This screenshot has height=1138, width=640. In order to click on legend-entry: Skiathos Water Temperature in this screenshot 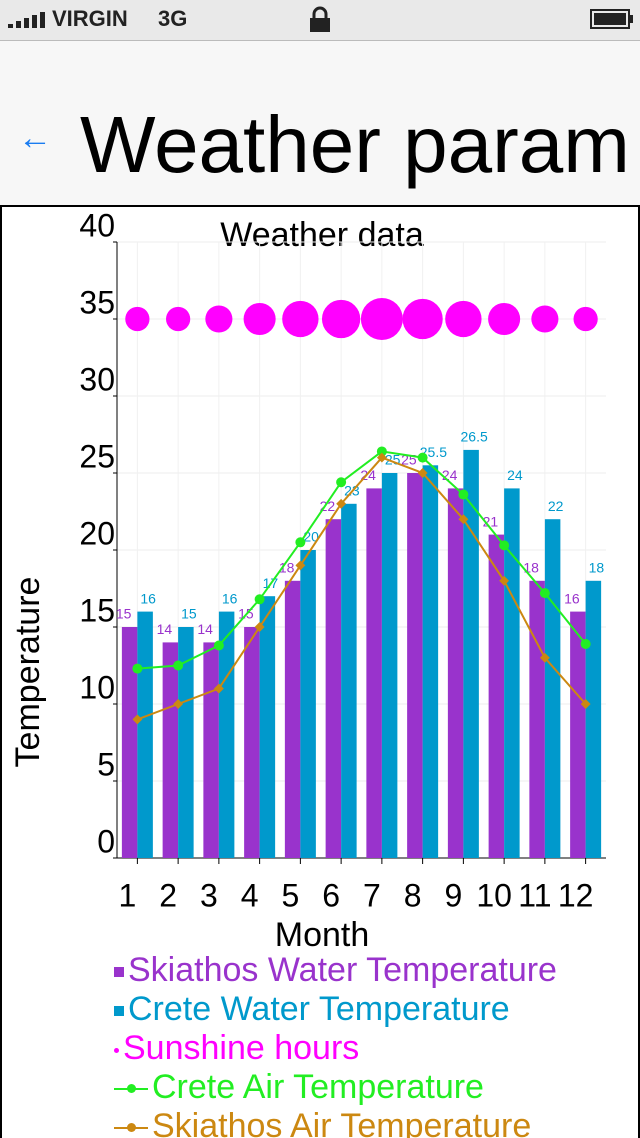, I will do `click(374, 970)`.